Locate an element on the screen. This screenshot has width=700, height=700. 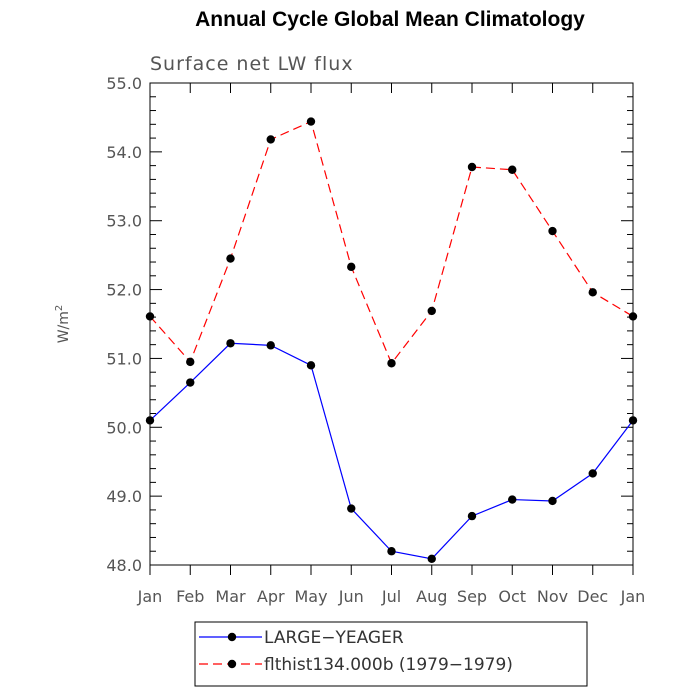
y-tick-label: 55.0 is located at coordinates (124, 83).